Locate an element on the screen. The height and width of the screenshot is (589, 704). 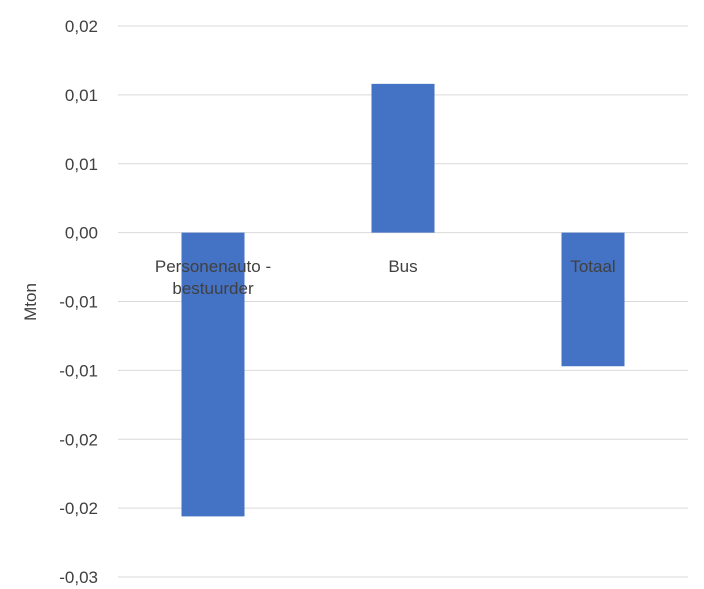
y-tick-label: 0,02 is located at coordinates (81, 26).